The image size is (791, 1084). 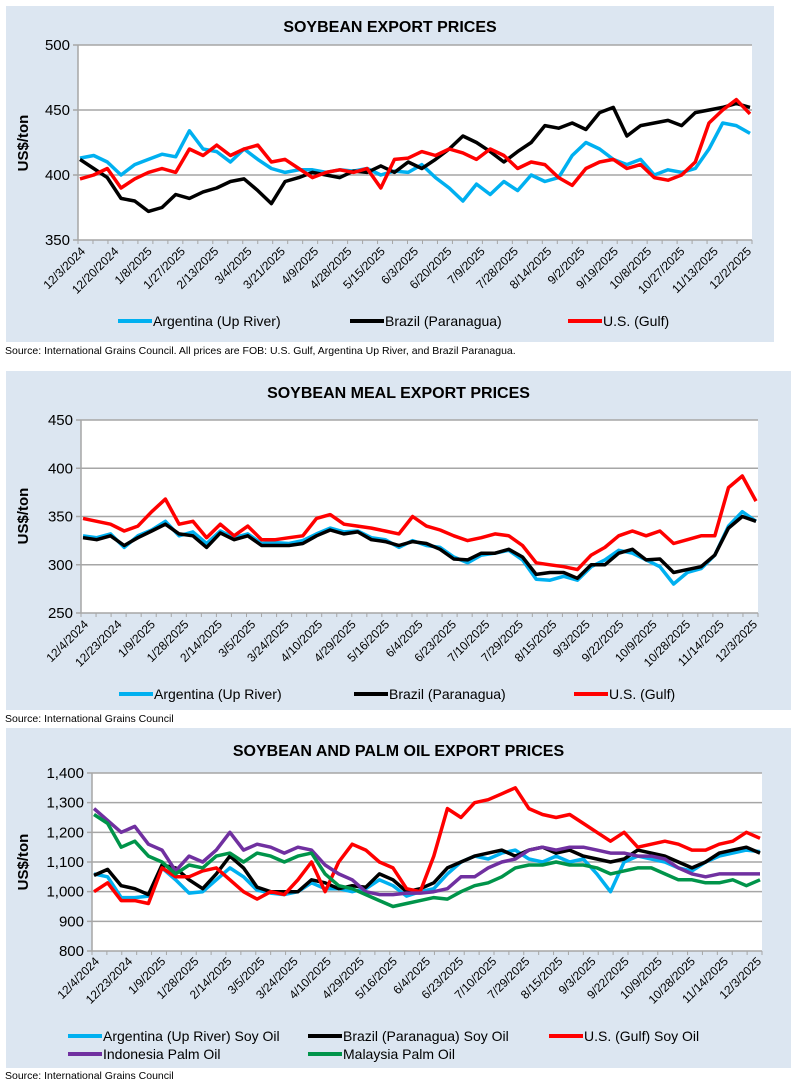 I want to click on y-tick-label: 1,100, so click(x=65, y=862).